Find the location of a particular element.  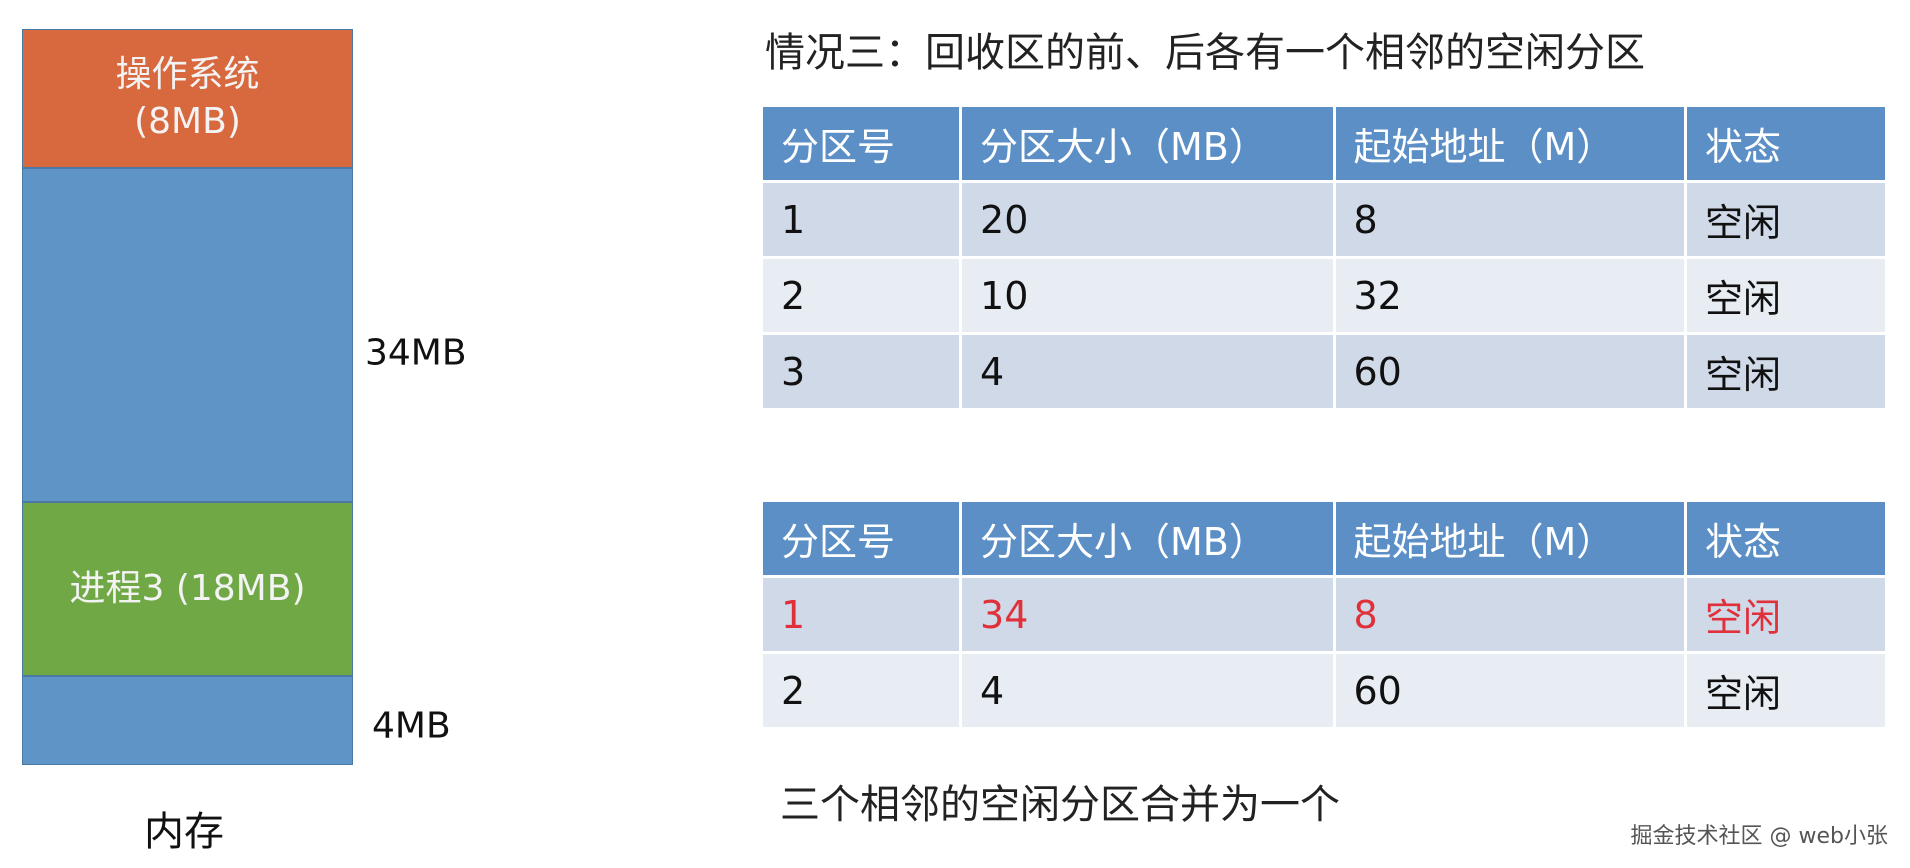

table-row: 2 10 32 空闲 is located at coordinates (1324, 295).